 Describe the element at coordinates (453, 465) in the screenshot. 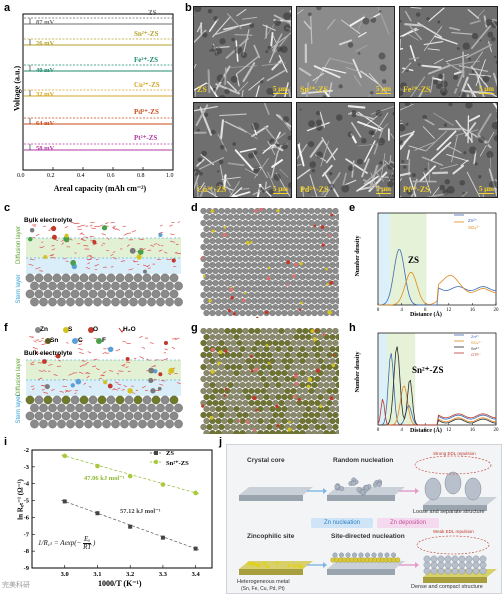

I see `edl-repulsion-ring` at that location.